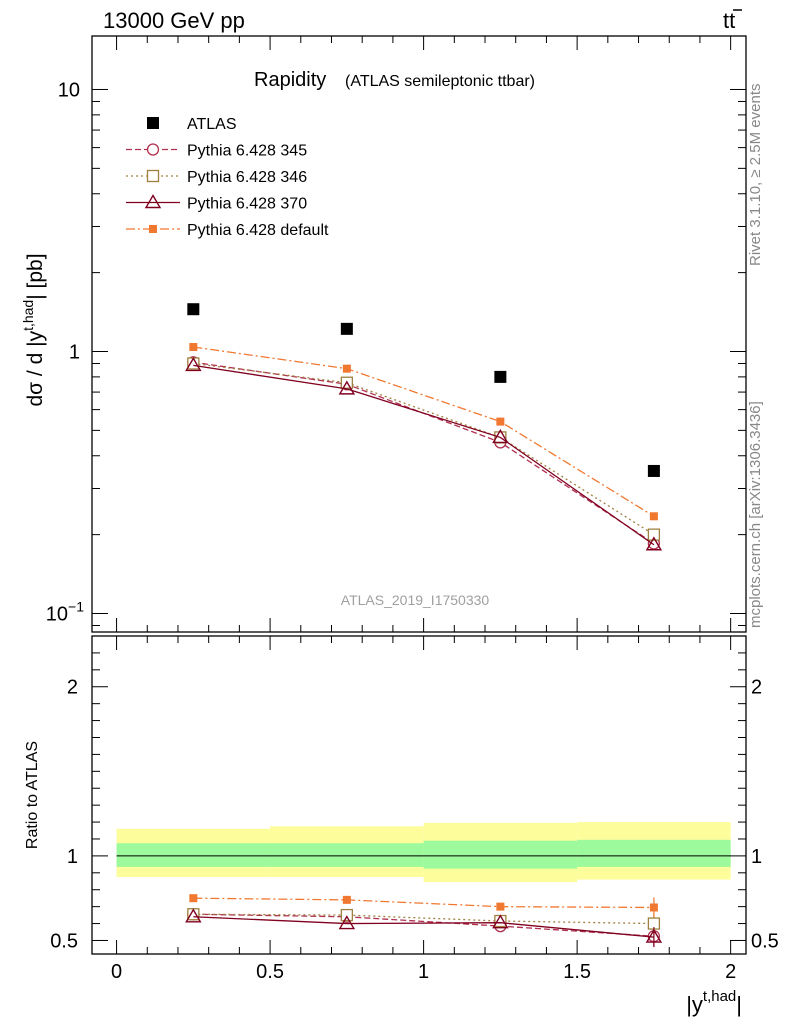 Image resolution: width=786 pixels, height=1024 pixels. What do you see at coordinates (247, 151) in the screenshot?
I see `legend-label: Pythia 6.428 345` at bounding box center [247, 151].